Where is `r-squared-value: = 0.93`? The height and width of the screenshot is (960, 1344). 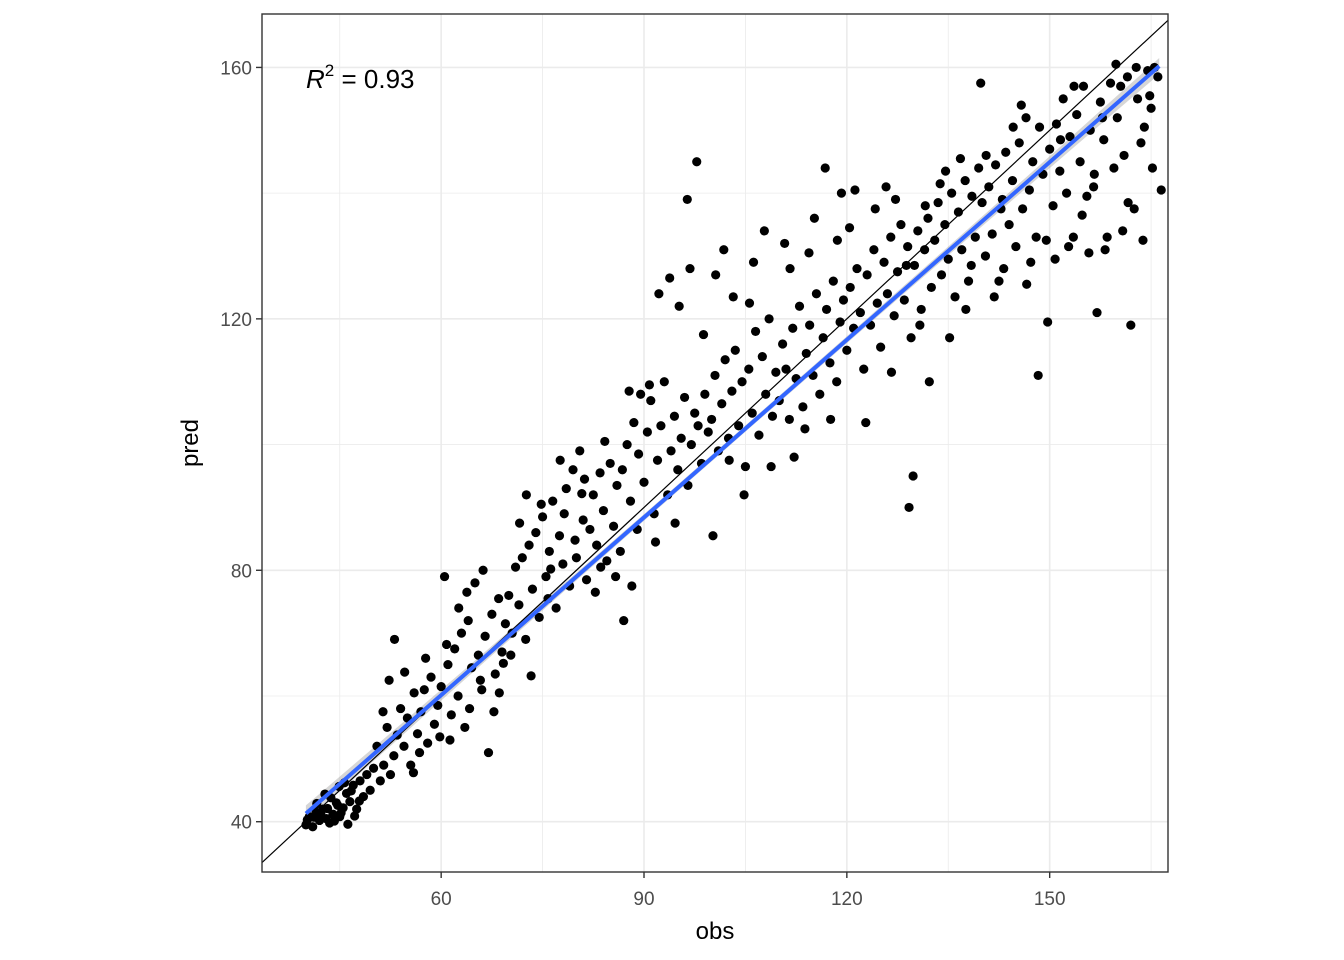 r-squared-value: = 0.93 is located at coordinates (374, 79).